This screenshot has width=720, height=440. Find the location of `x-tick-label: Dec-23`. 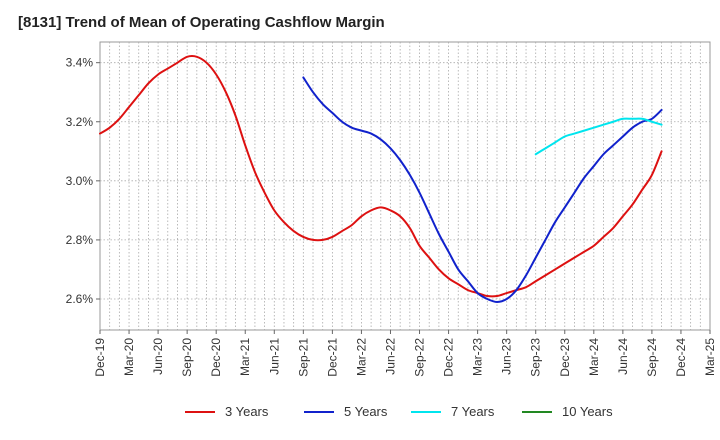

x-tick-label: Dec-23 is located at coordinates (565, 357).